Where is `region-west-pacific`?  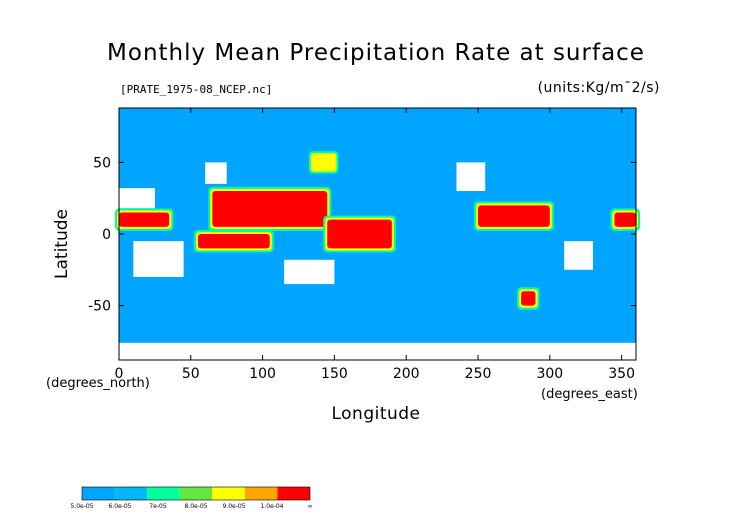
region-west-pacific is located at coordinates (359, 234).